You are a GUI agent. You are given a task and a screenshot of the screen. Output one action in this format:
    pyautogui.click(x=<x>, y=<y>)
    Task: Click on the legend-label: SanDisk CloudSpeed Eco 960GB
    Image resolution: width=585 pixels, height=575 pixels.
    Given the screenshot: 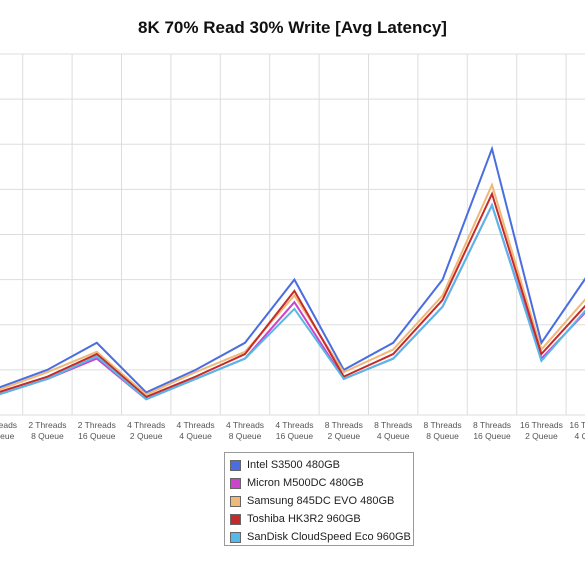 What is the action you would take?
    pyautogui.click(x=329, y=537)
    